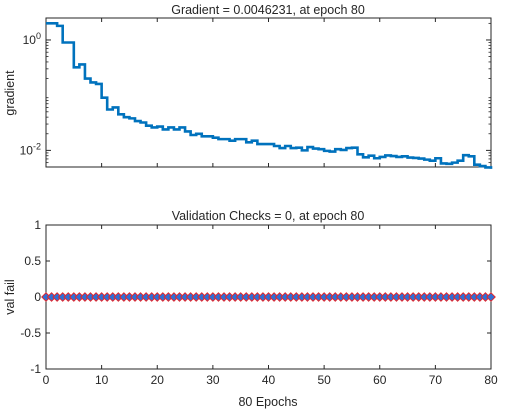 Image resolution: width=505 pixels, height=416 pixels. I want to click on validation-point, so click(491, 297).